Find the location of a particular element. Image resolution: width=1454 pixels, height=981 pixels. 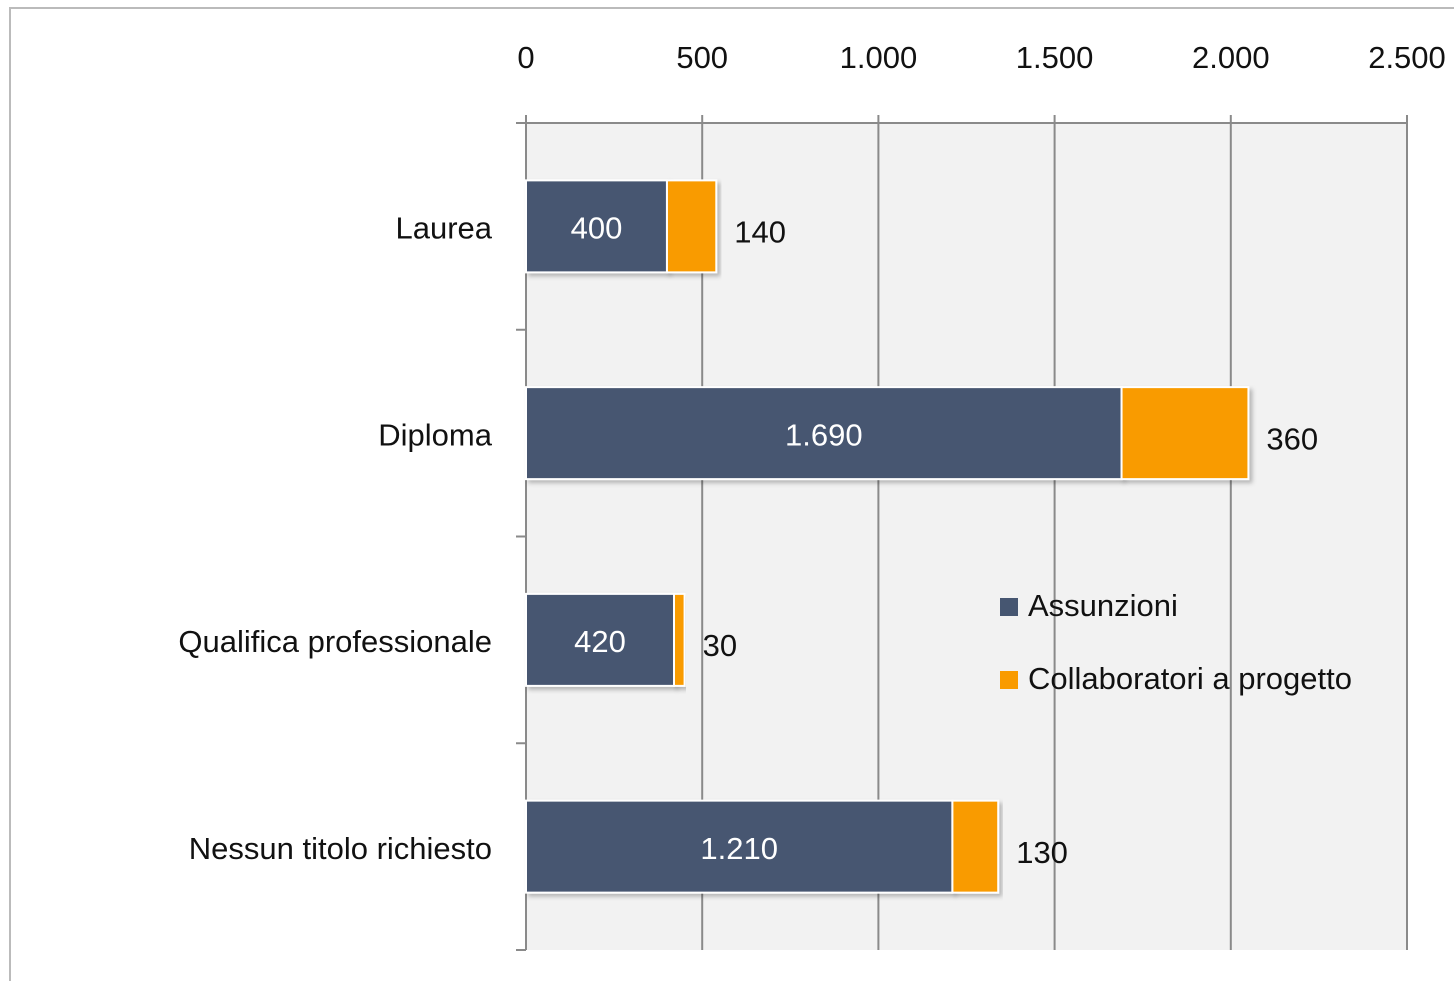

x-tick-label: 2.500 is located at coordinates (1407, 57).